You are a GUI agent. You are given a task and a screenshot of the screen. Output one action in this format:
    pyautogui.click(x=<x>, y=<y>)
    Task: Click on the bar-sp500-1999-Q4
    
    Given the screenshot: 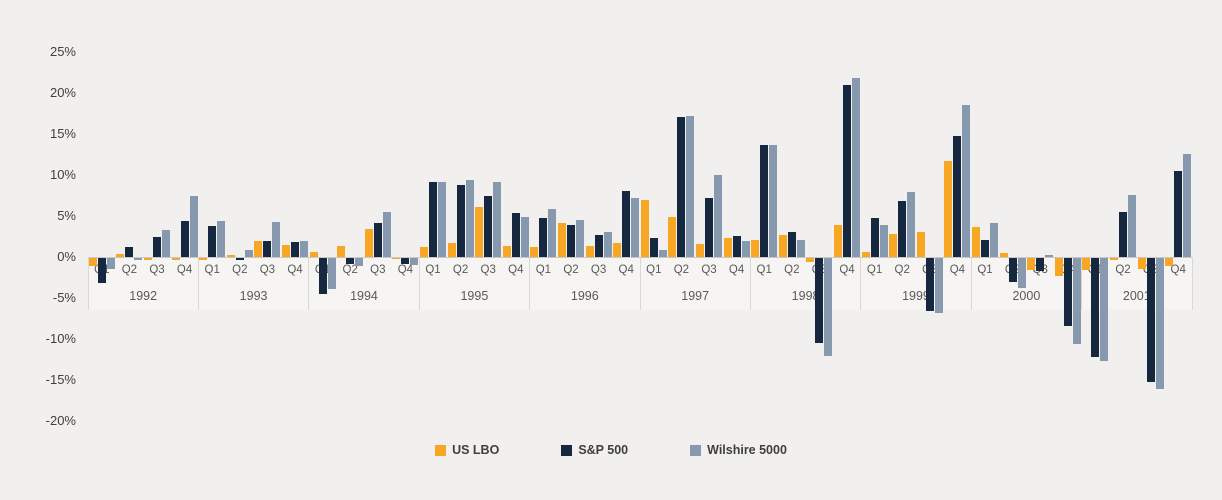 What is the action you would take?
    pyautogui.click(x=957, y=196)
    